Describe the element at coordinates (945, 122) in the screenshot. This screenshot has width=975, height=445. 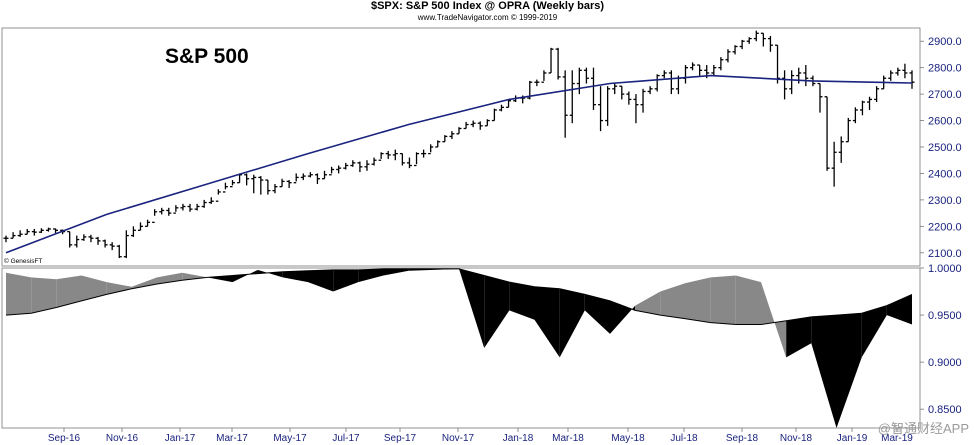
I see `y-tick-label: 2600.0` at that location.